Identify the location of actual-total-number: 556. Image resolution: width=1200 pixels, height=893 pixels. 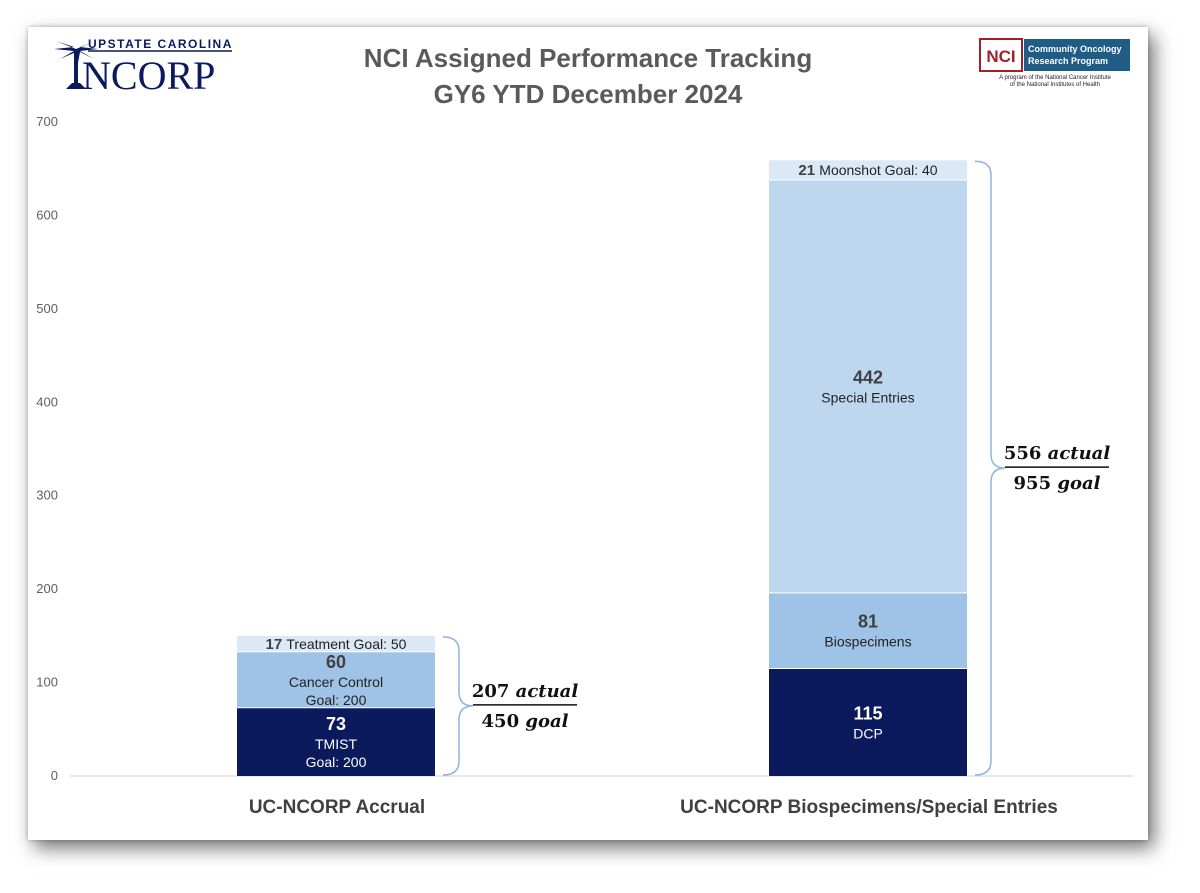
(1026, 453).